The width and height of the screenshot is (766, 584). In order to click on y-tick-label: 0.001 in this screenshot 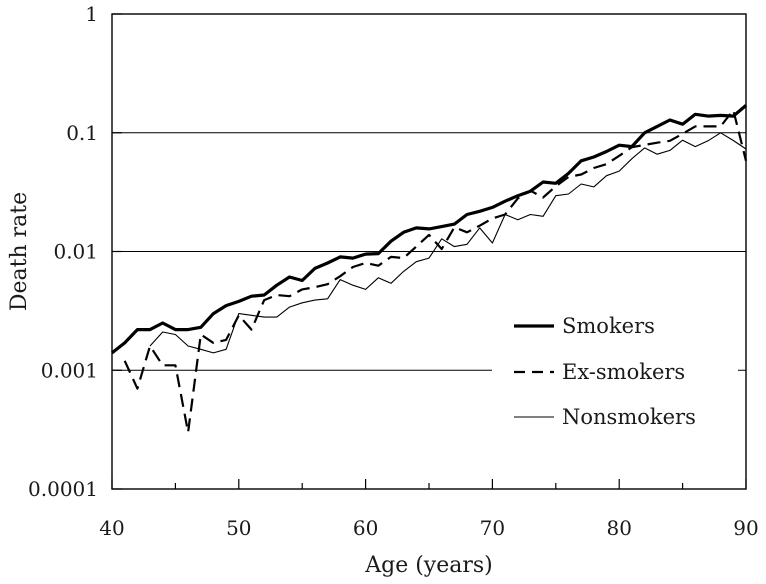, I will do `click(69, 370)`.